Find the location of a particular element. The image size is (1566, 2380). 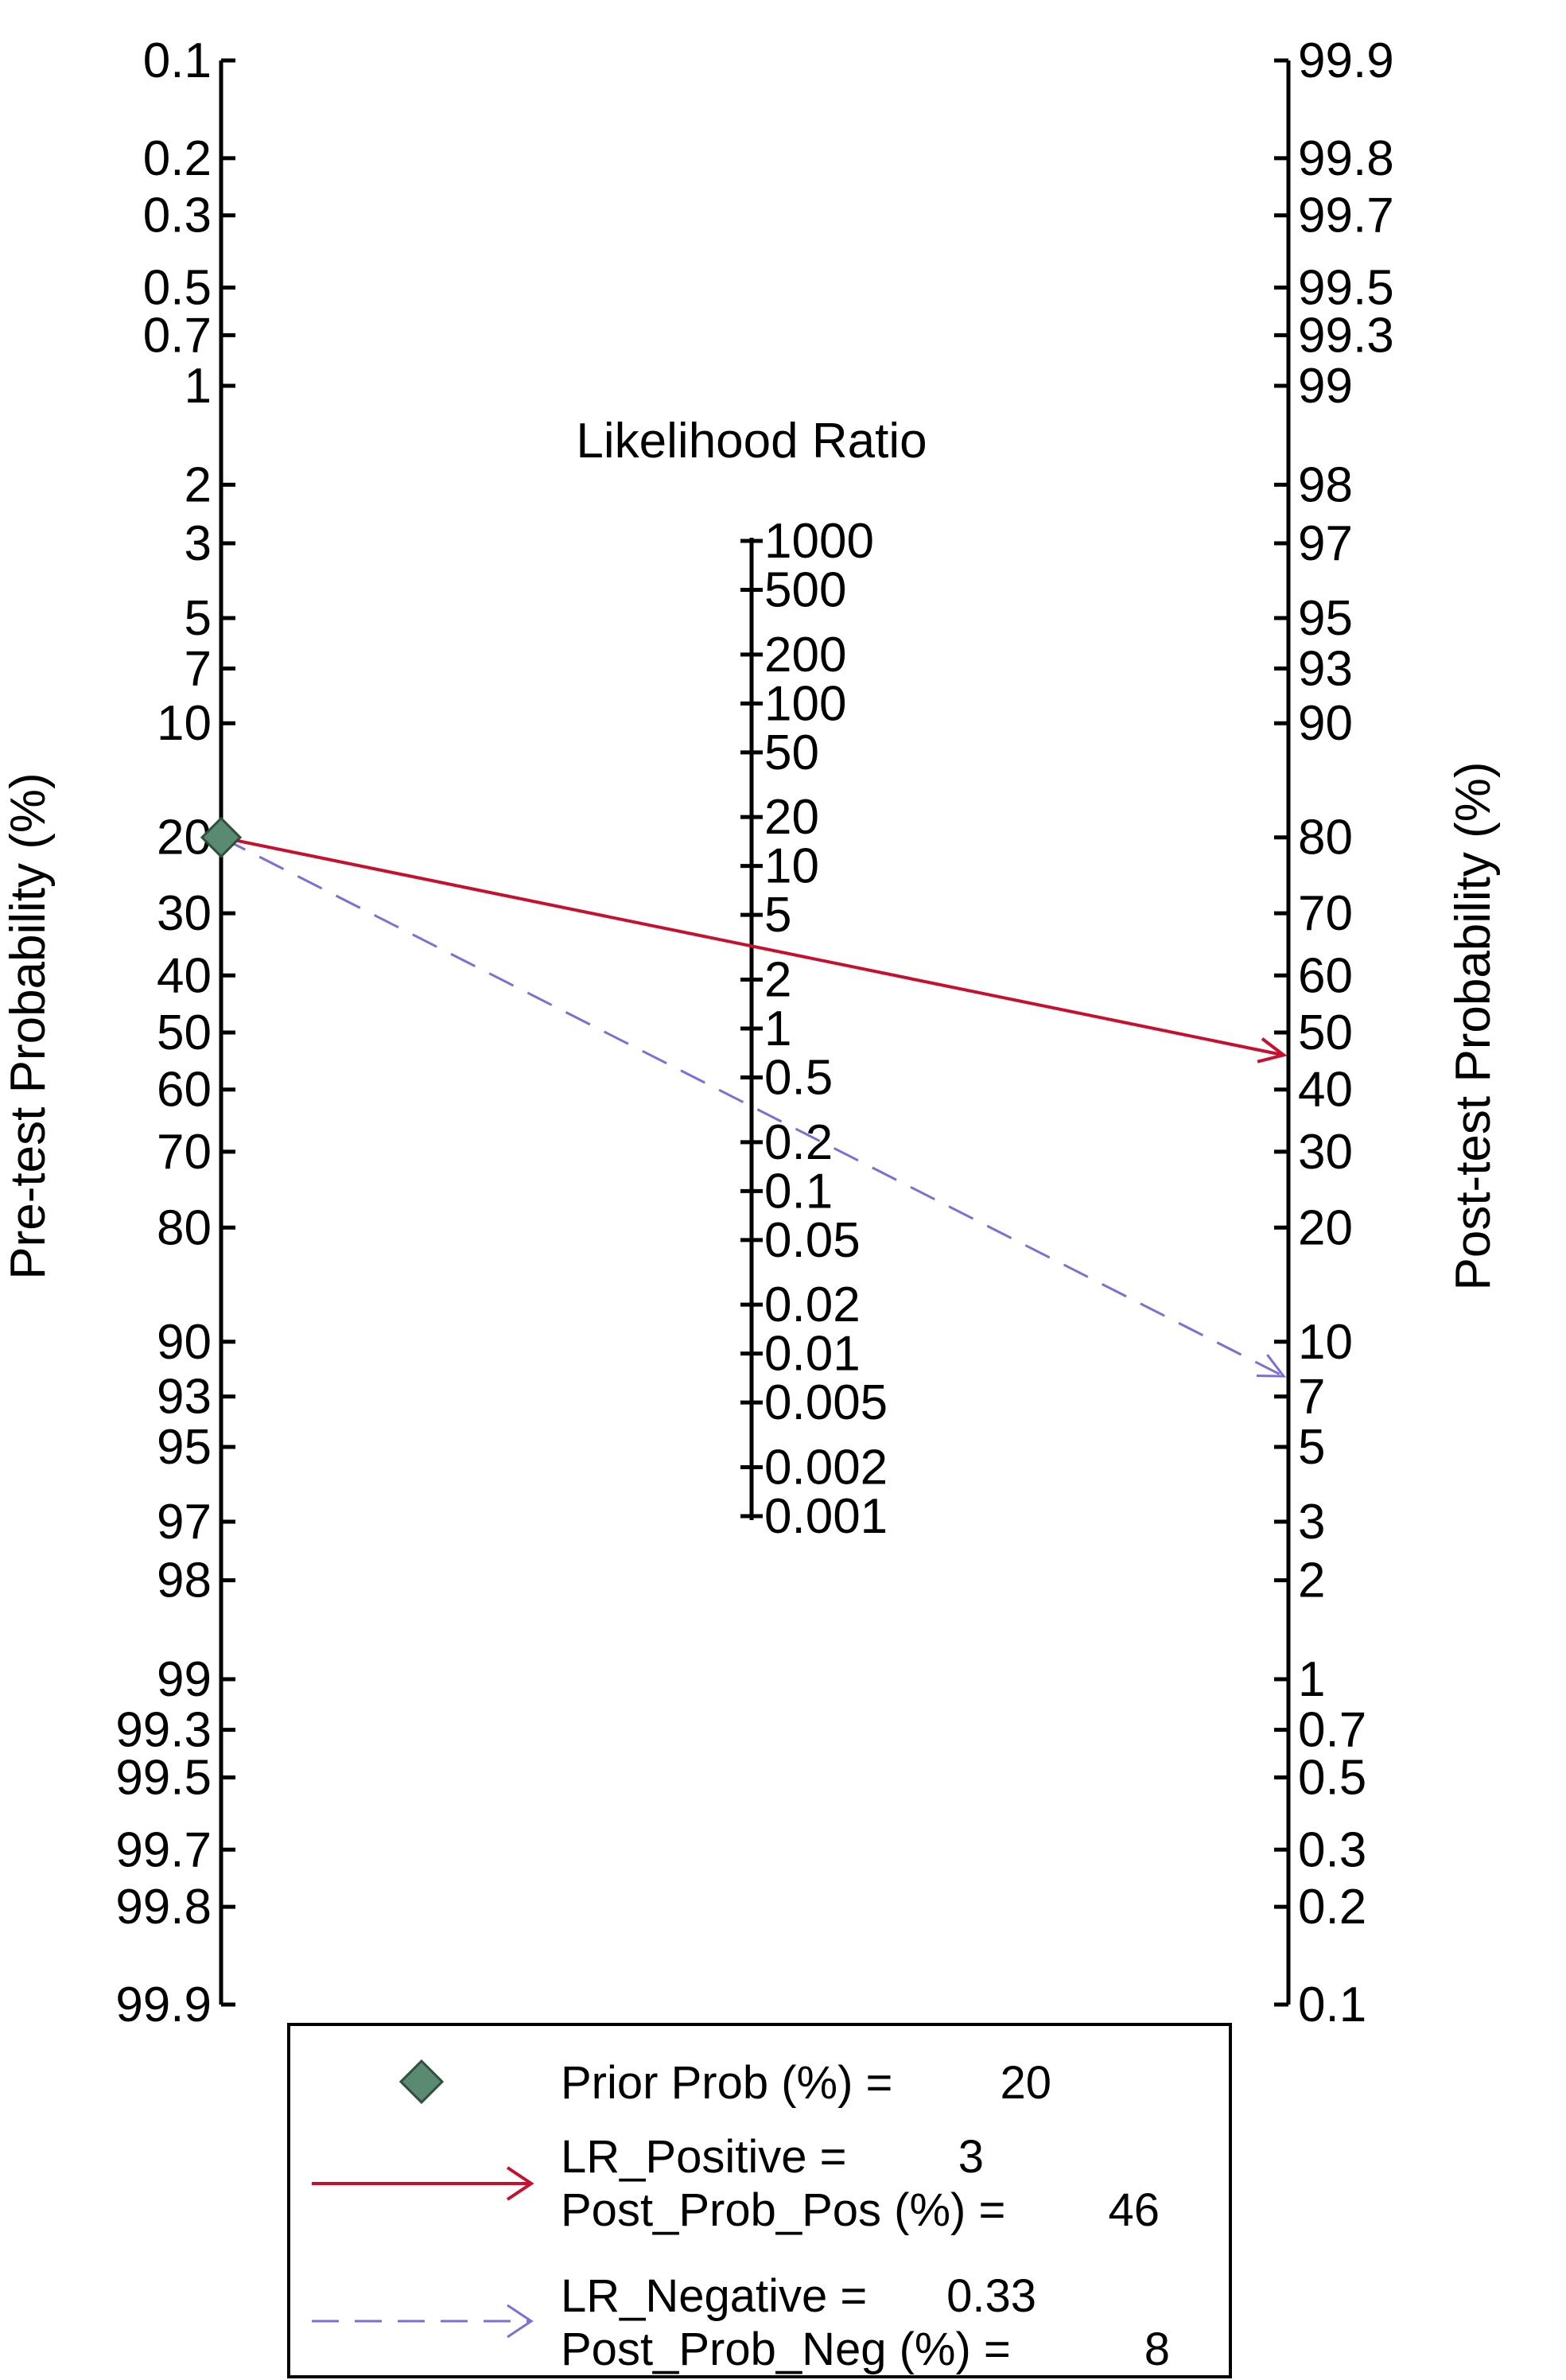

post-test-tick-label: 99.9 is located at coordinates (1346, 60).